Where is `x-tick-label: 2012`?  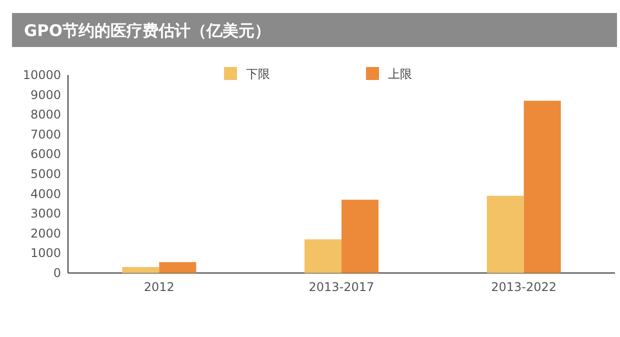
x-tick-label: 2012 is located at coordinates (159, 287).